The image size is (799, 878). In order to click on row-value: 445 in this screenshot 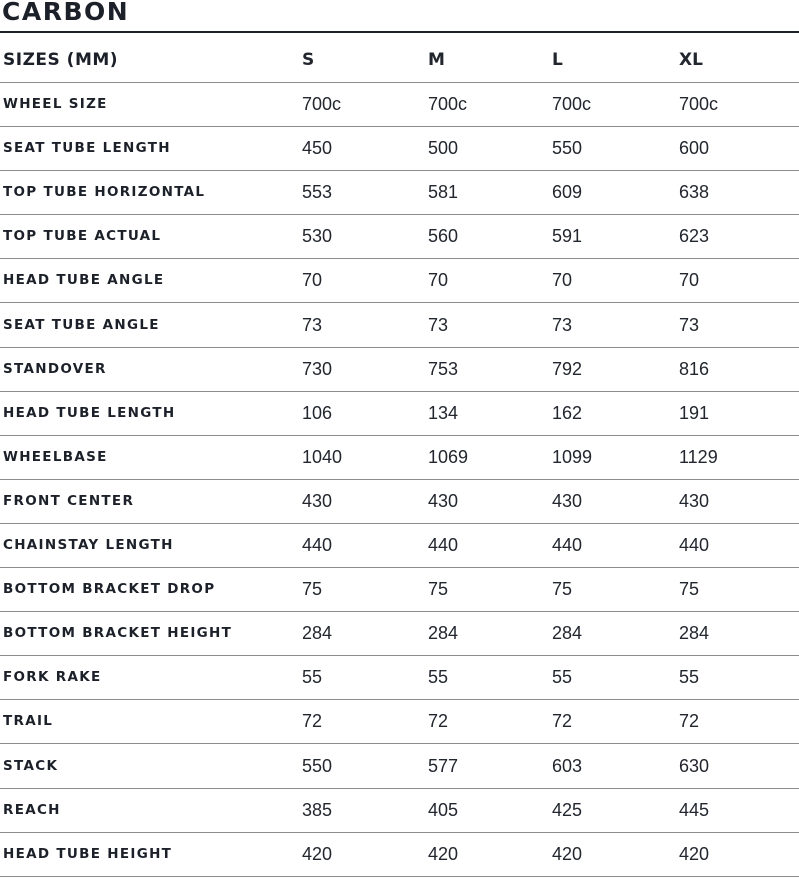, I will do `click(694, 809)`.